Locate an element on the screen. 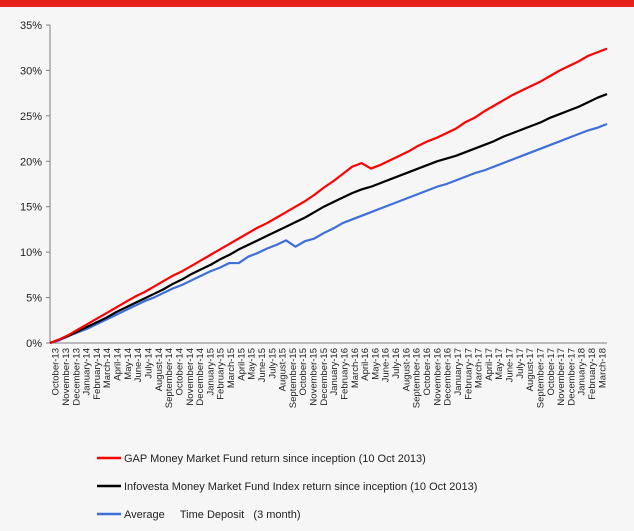 The image size is (634, 531). y-tick-label: 0% is located at coordinates (34, 344).